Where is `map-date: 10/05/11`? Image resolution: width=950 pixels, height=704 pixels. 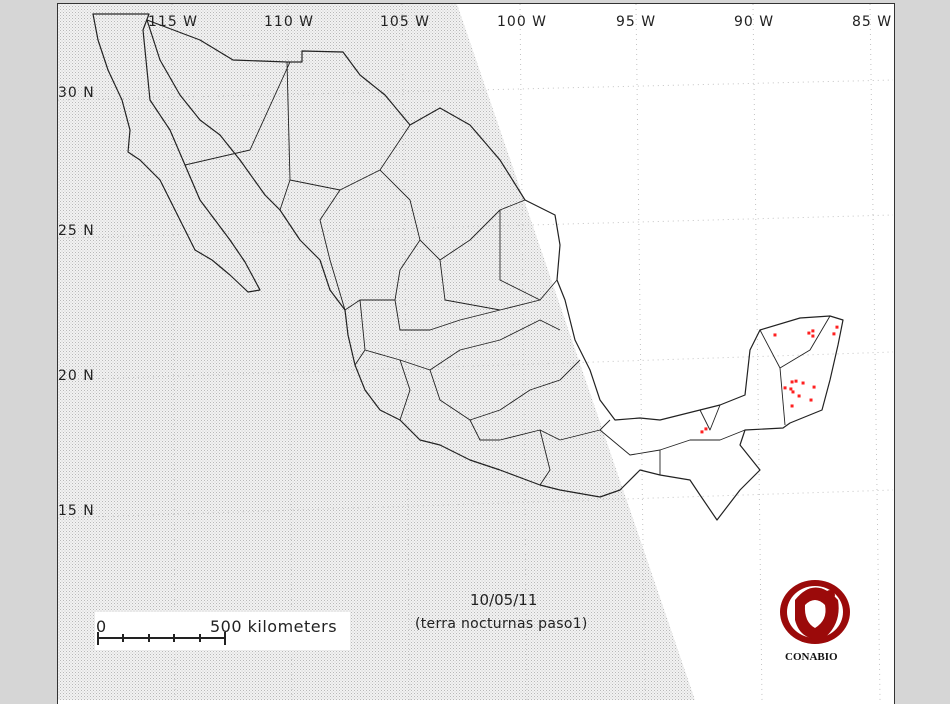 map-date: 10/05/11 is located at coordinates (504, 600).